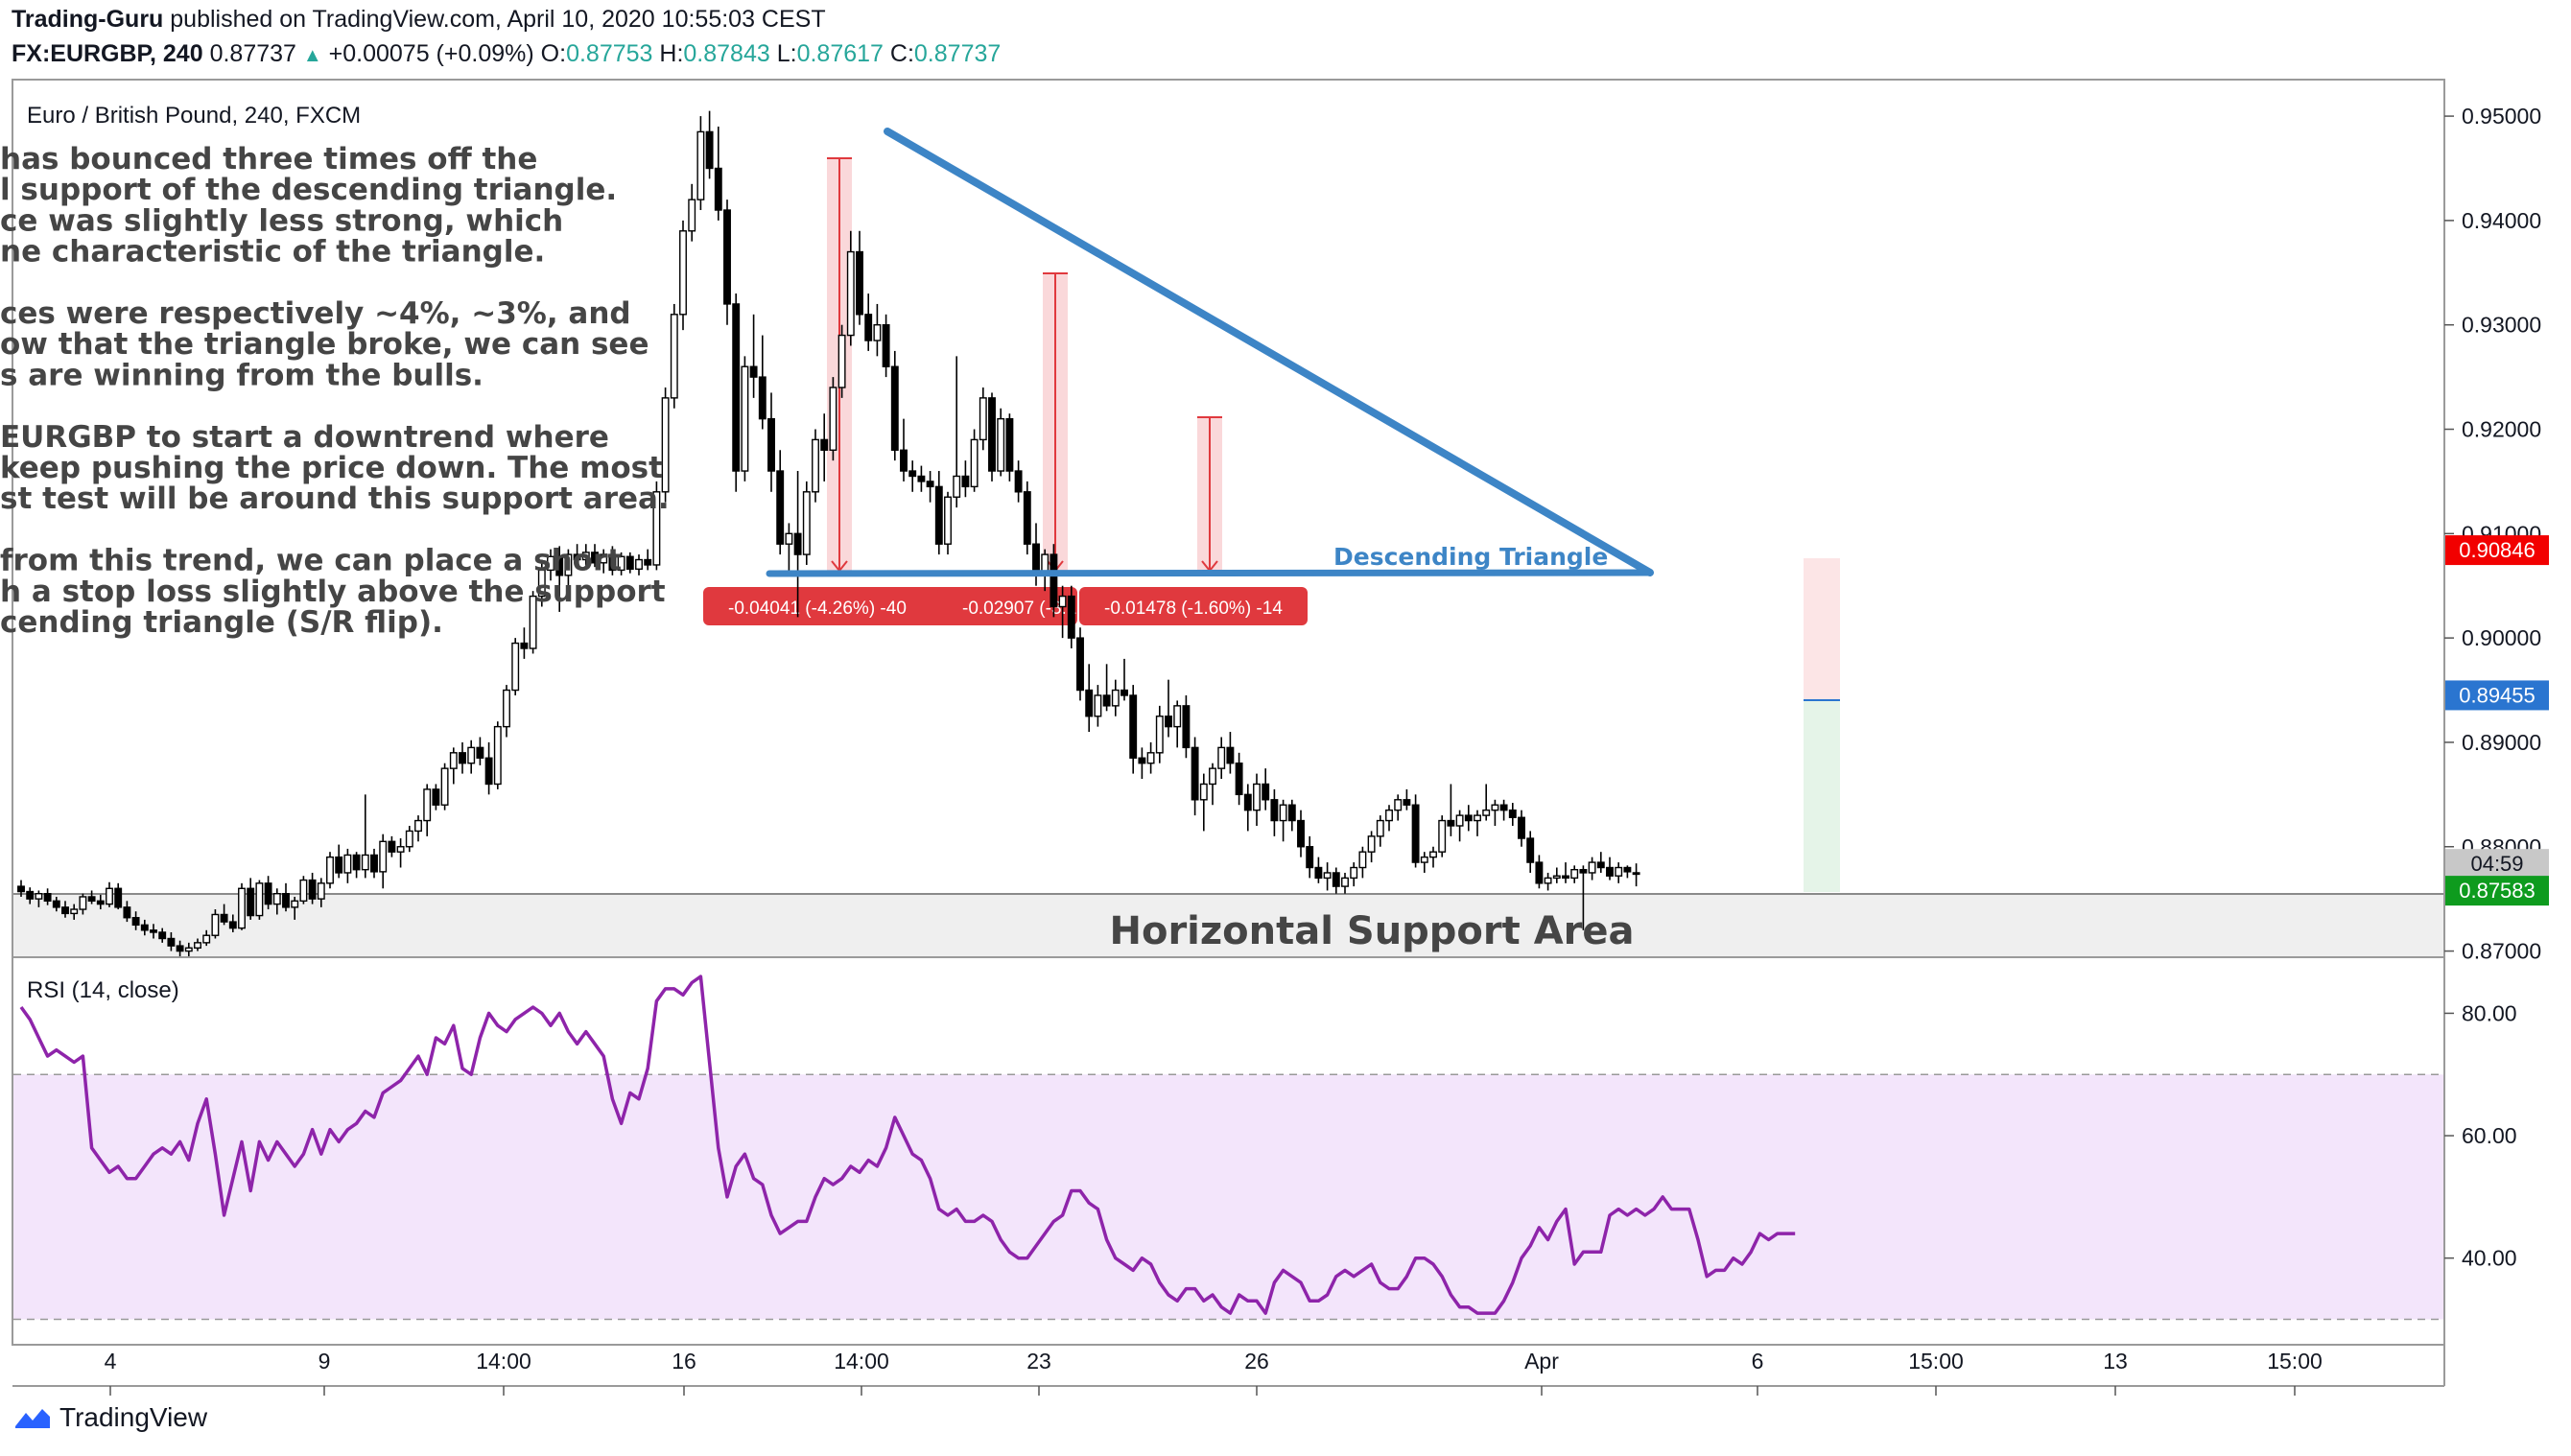  I want to click on rsi-axis: 80.00 60.00 40.00, so click(2480, 1136).